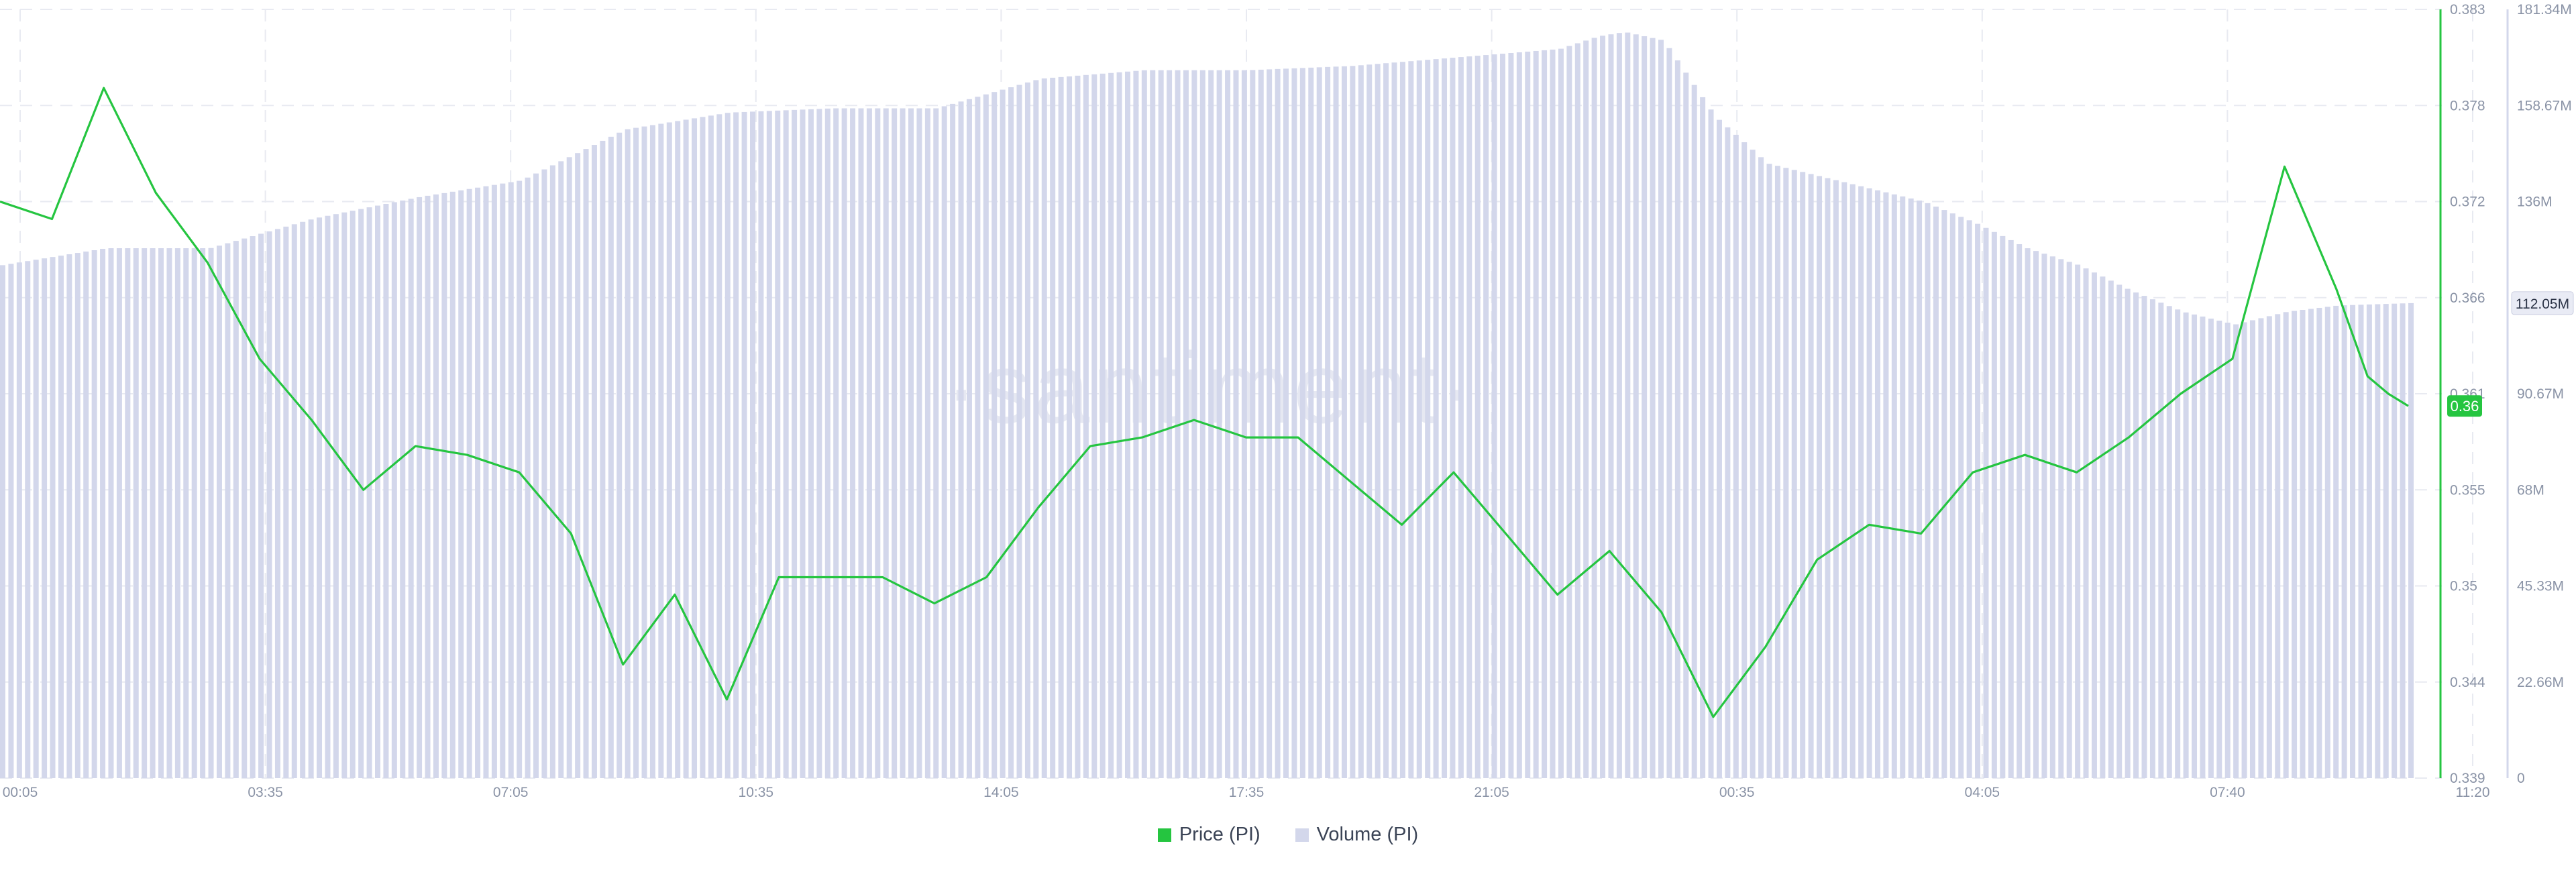  Describe the element at coordinates (2544, 9) in the screenshot. I see `volume-tick-label: 181.34M` at that location.